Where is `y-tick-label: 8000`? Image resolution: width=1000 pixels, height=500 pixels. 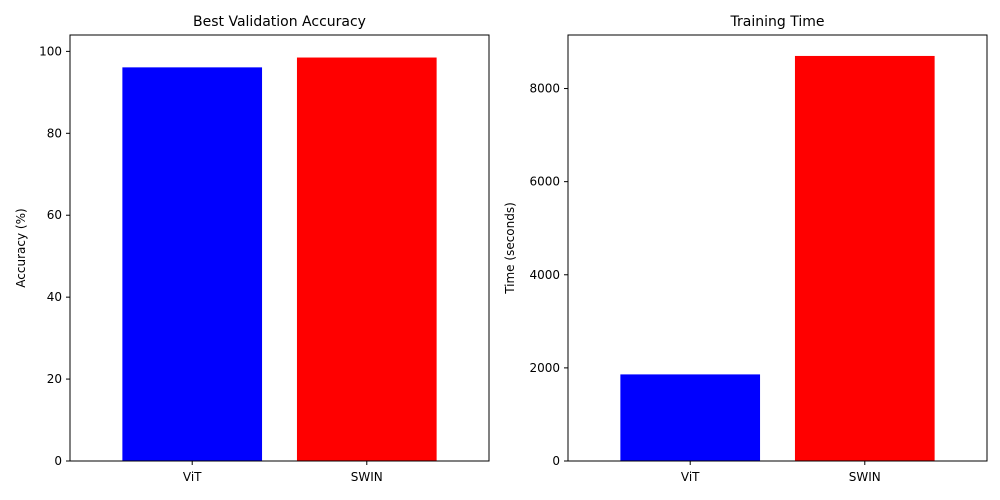 y-tick-label: 8000 is located at coordinates (544, 89).